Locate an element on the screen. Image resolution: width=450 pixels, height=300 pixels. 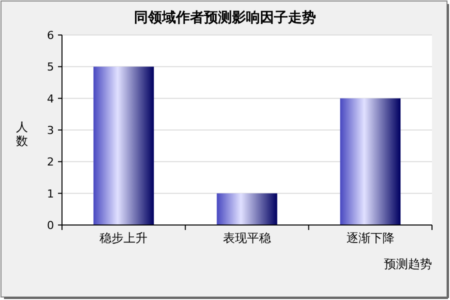
x-tick-label: 逐渐下降 is located at coordinates (370, 238).